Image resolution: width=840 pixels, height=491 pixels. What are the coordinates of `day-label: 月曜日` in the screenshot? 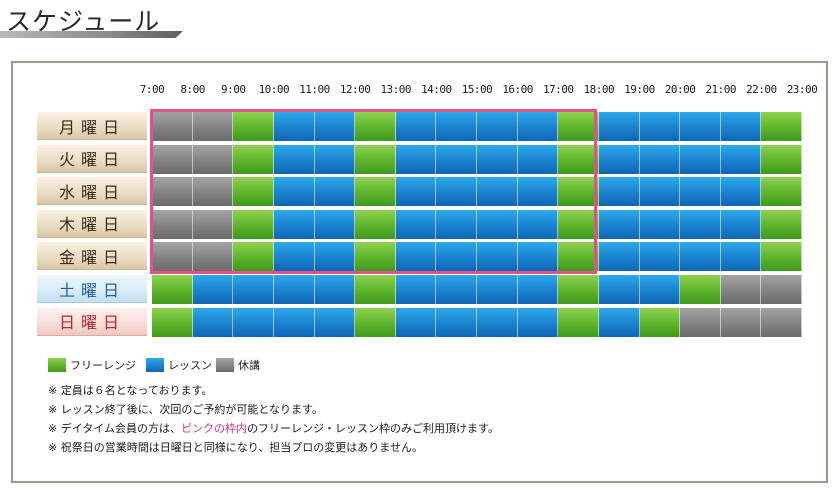 It's located at (92, 126).